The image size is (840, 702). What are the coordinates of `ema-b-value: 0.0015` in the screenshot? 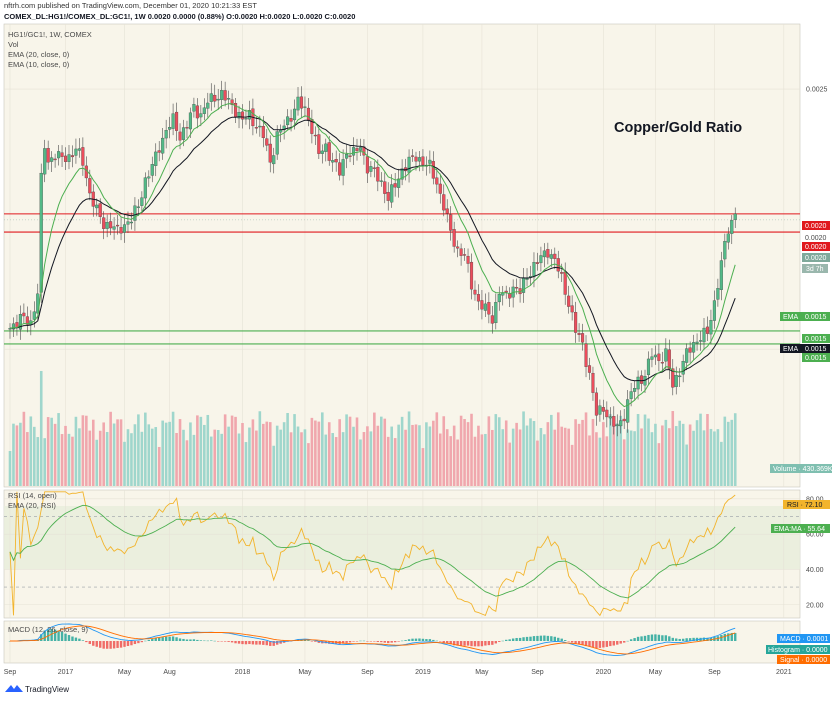 It's located at (816, 349).